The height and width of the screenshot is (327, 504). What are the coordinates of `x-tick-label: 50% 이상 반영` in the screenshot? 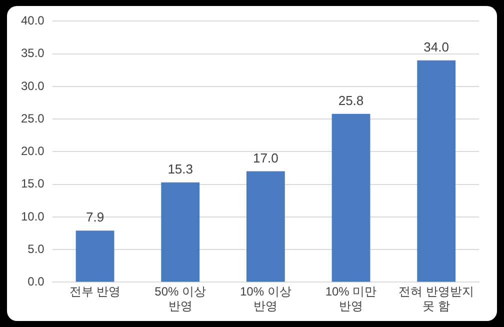 It's located at (180, 299).